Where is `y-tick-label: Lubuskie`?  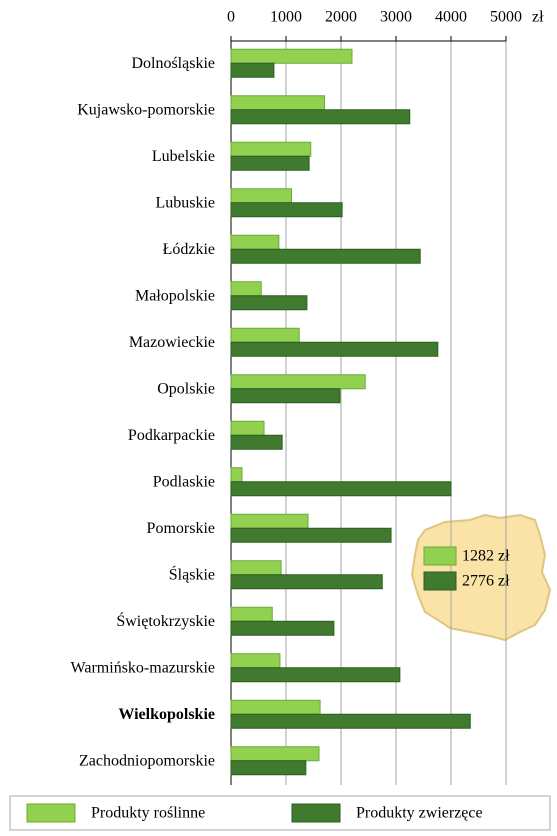 y-tick-label: Lubuskie is located at coordinates (185, 202).